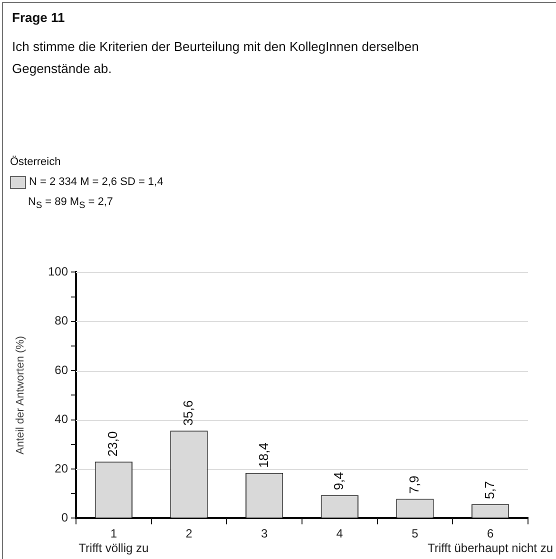  Describe the element at coordinates (61, 321) in the screenshot. I see `y-tick-label: 80` at that location.